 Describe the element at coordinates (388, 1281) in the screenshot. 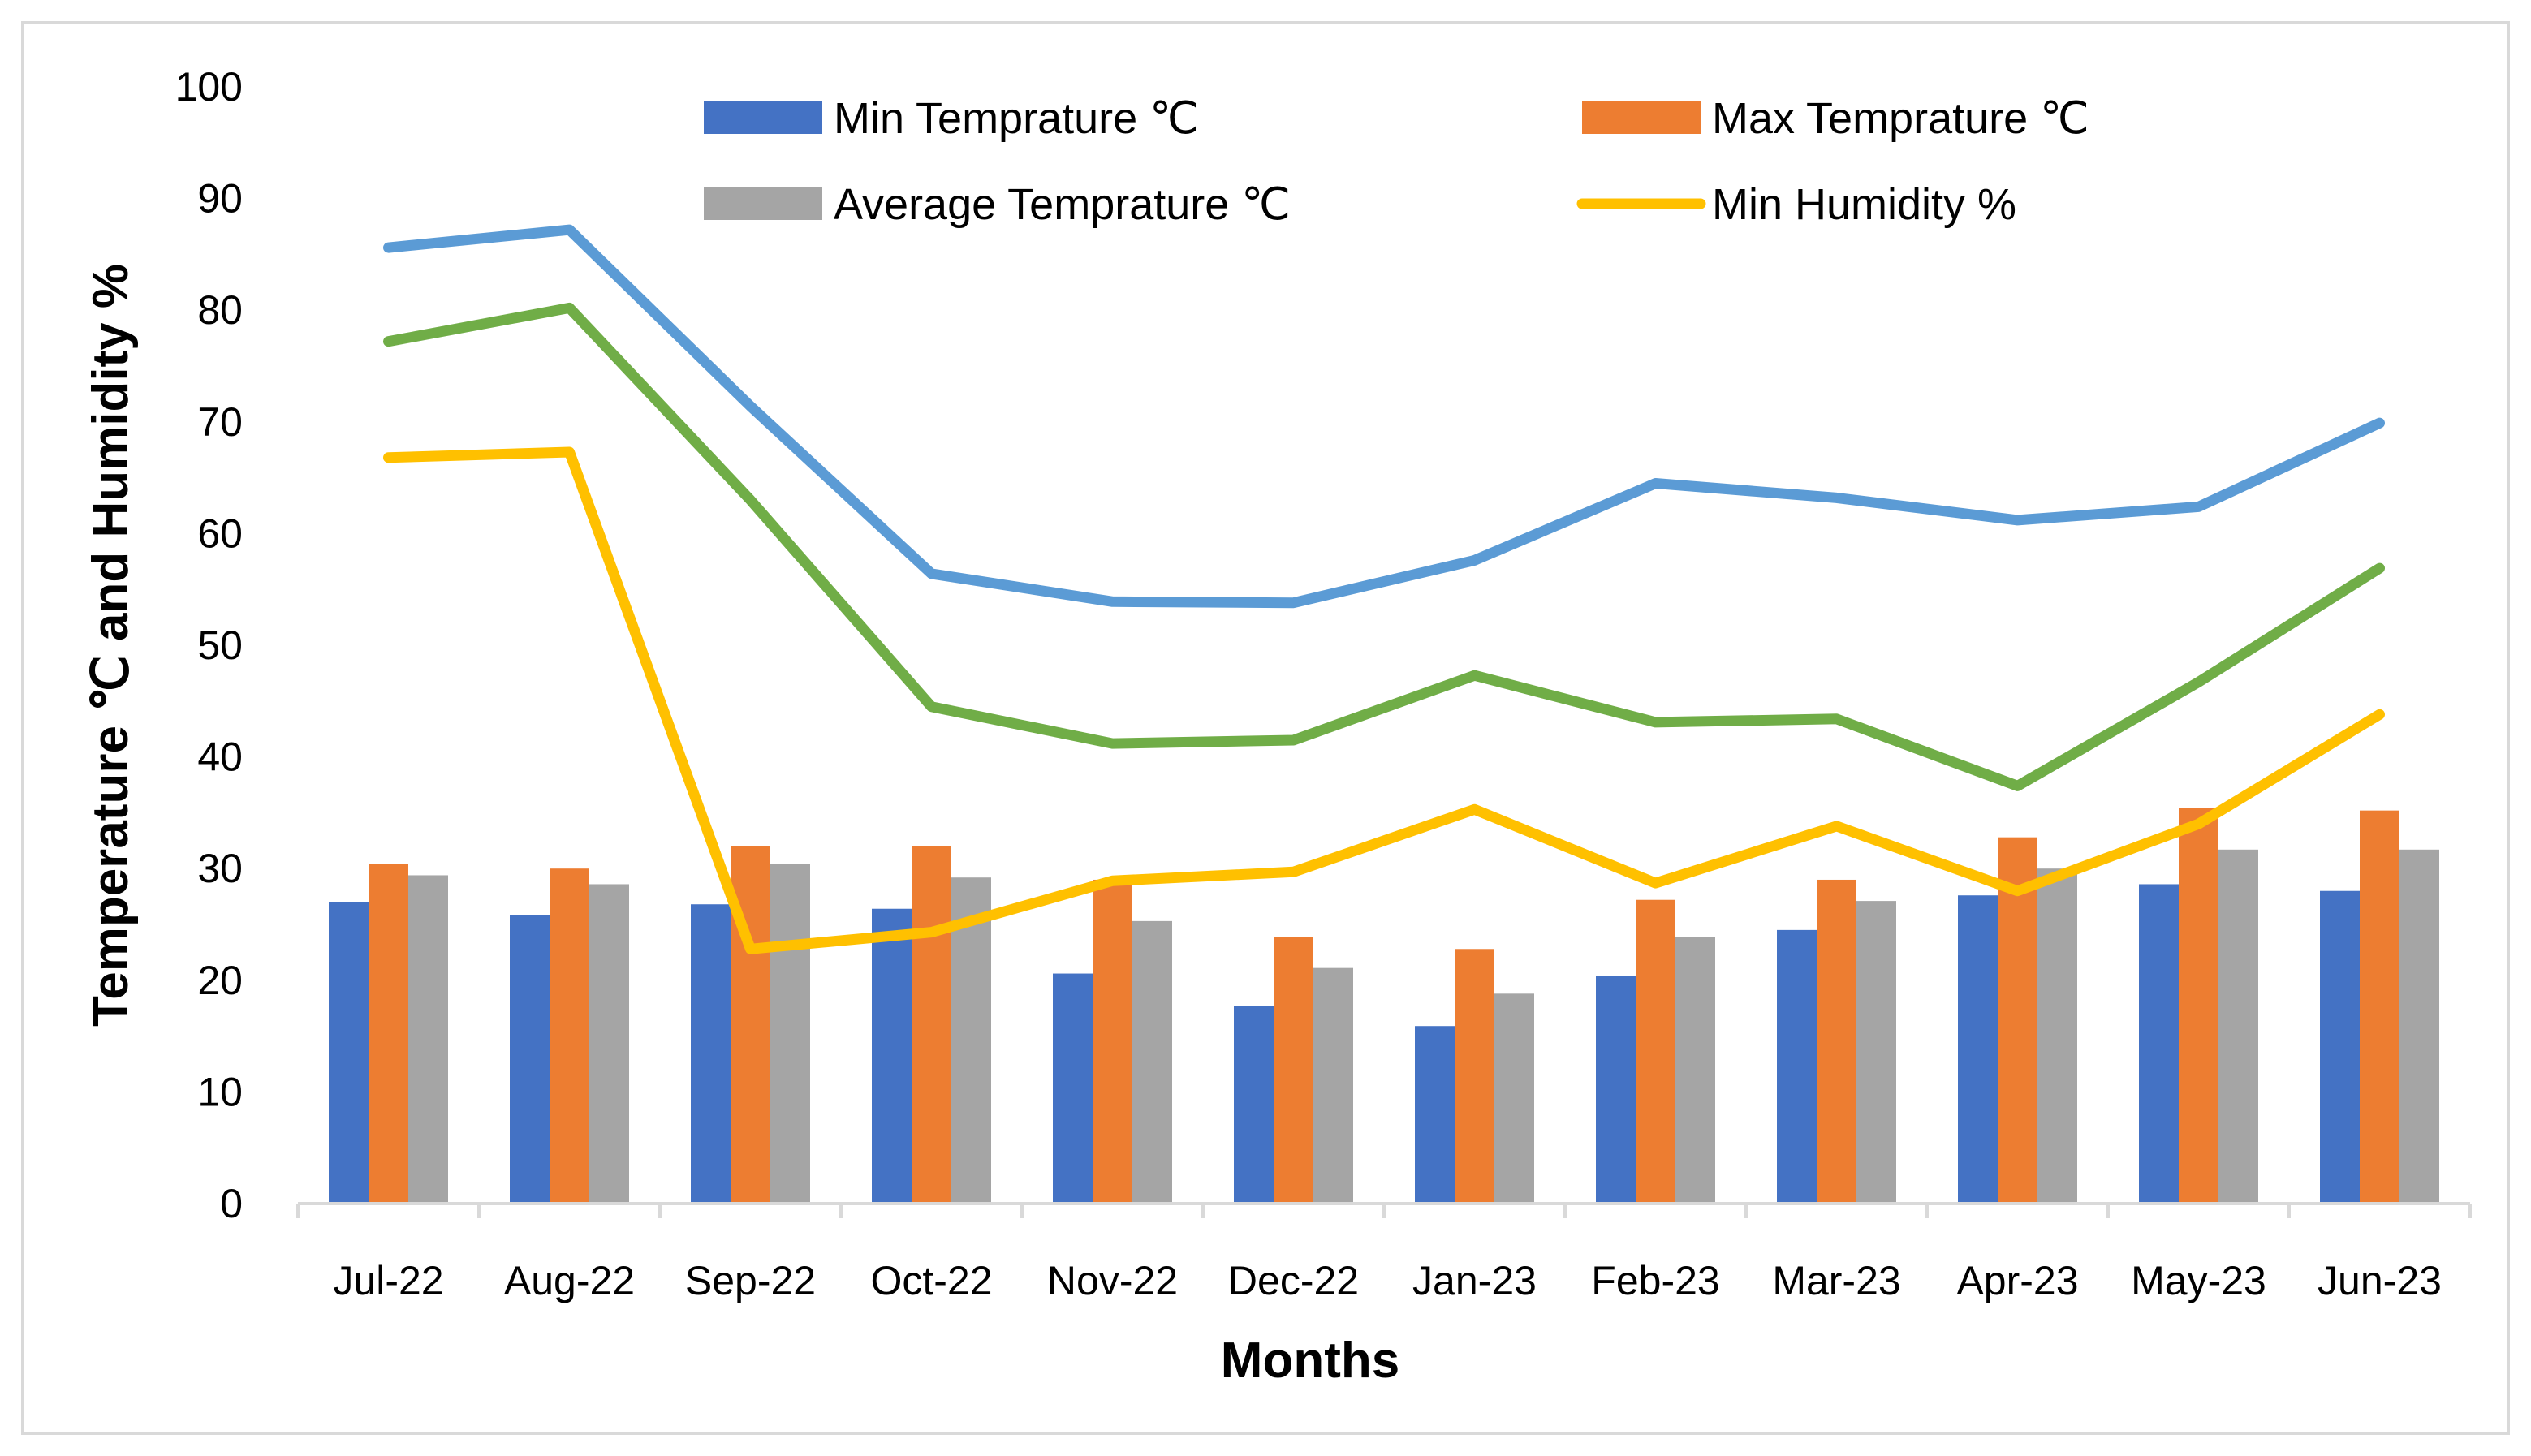

I see `x-tick-label-jul-22: Jul-22` at that location.